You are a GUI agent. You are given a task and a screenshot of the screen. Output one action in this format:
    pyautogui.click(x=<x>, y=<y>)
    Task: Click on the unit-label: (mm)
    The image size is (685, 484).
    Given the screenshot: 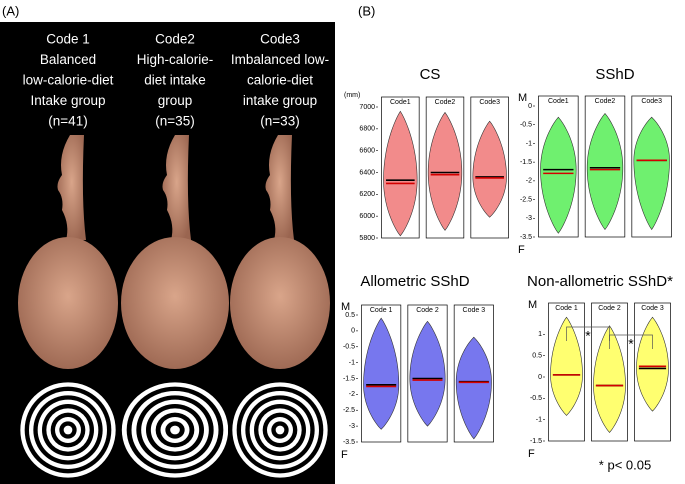 What is the action you would take?
    pyautogui.click(x=352, y=95)
    